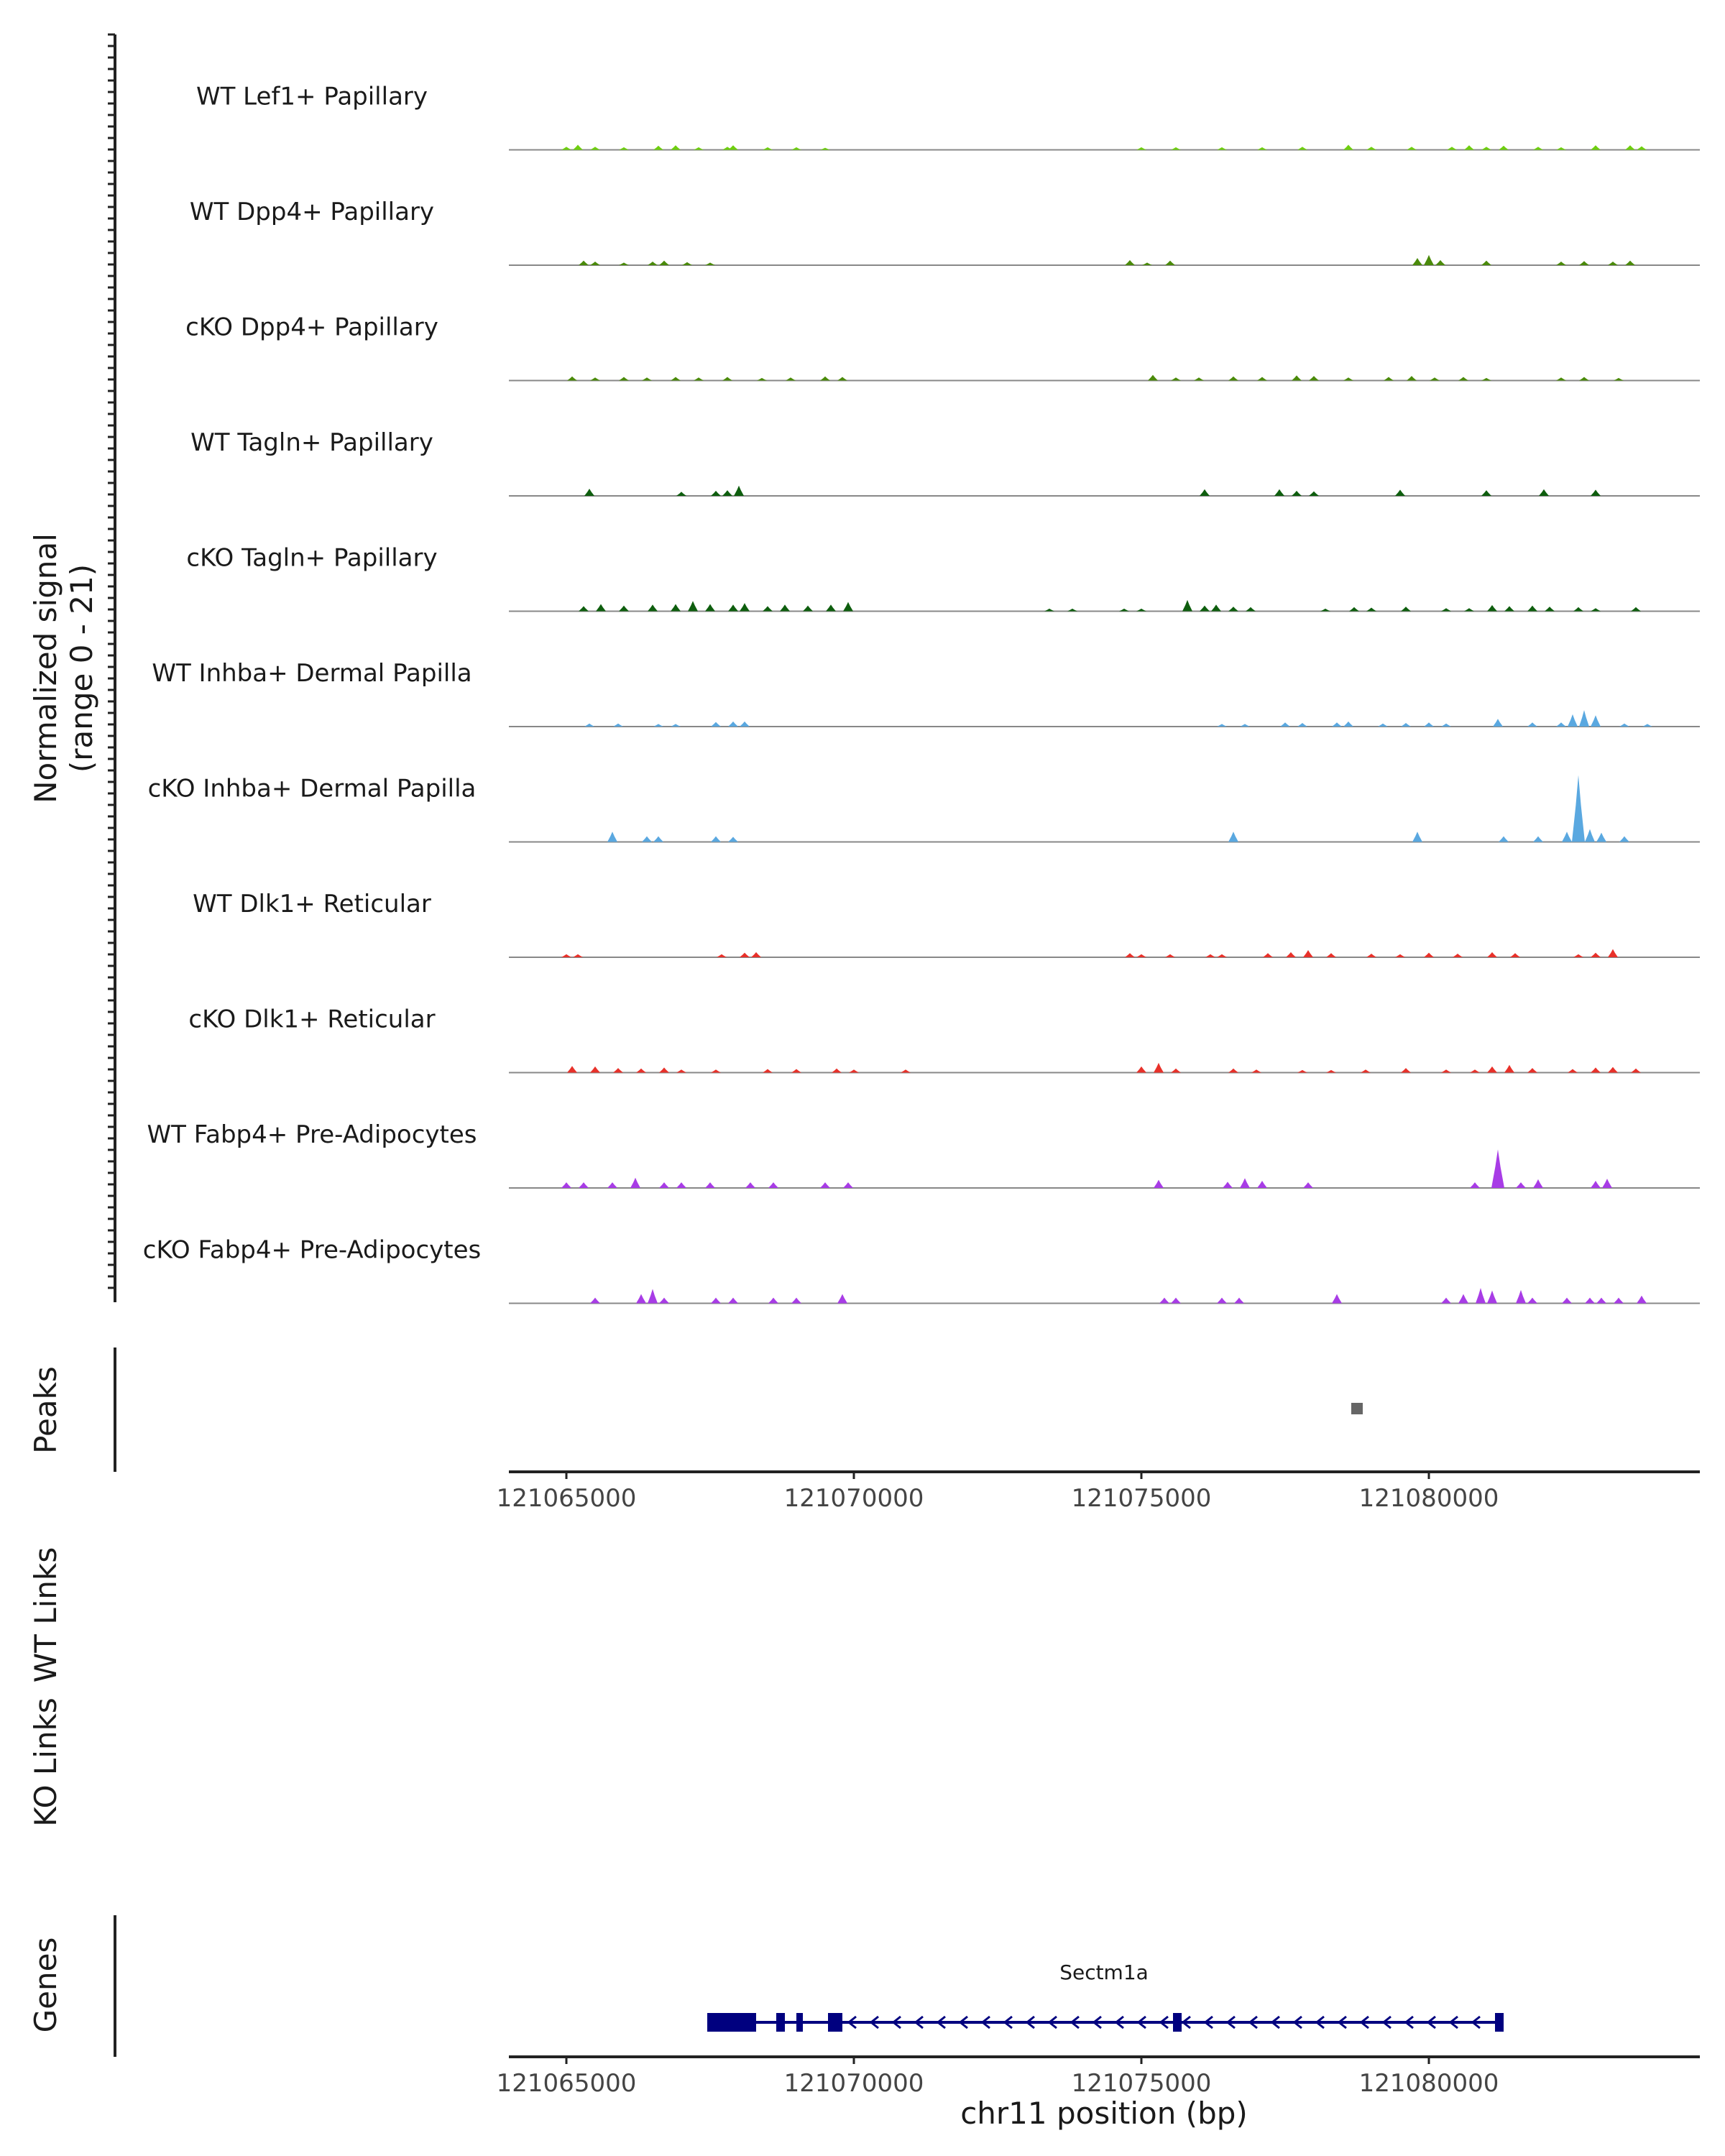 This screenshot has width=1725, height=2156. I want to click on track-1: WT Lef1+ Papillary, so click(948, 117).